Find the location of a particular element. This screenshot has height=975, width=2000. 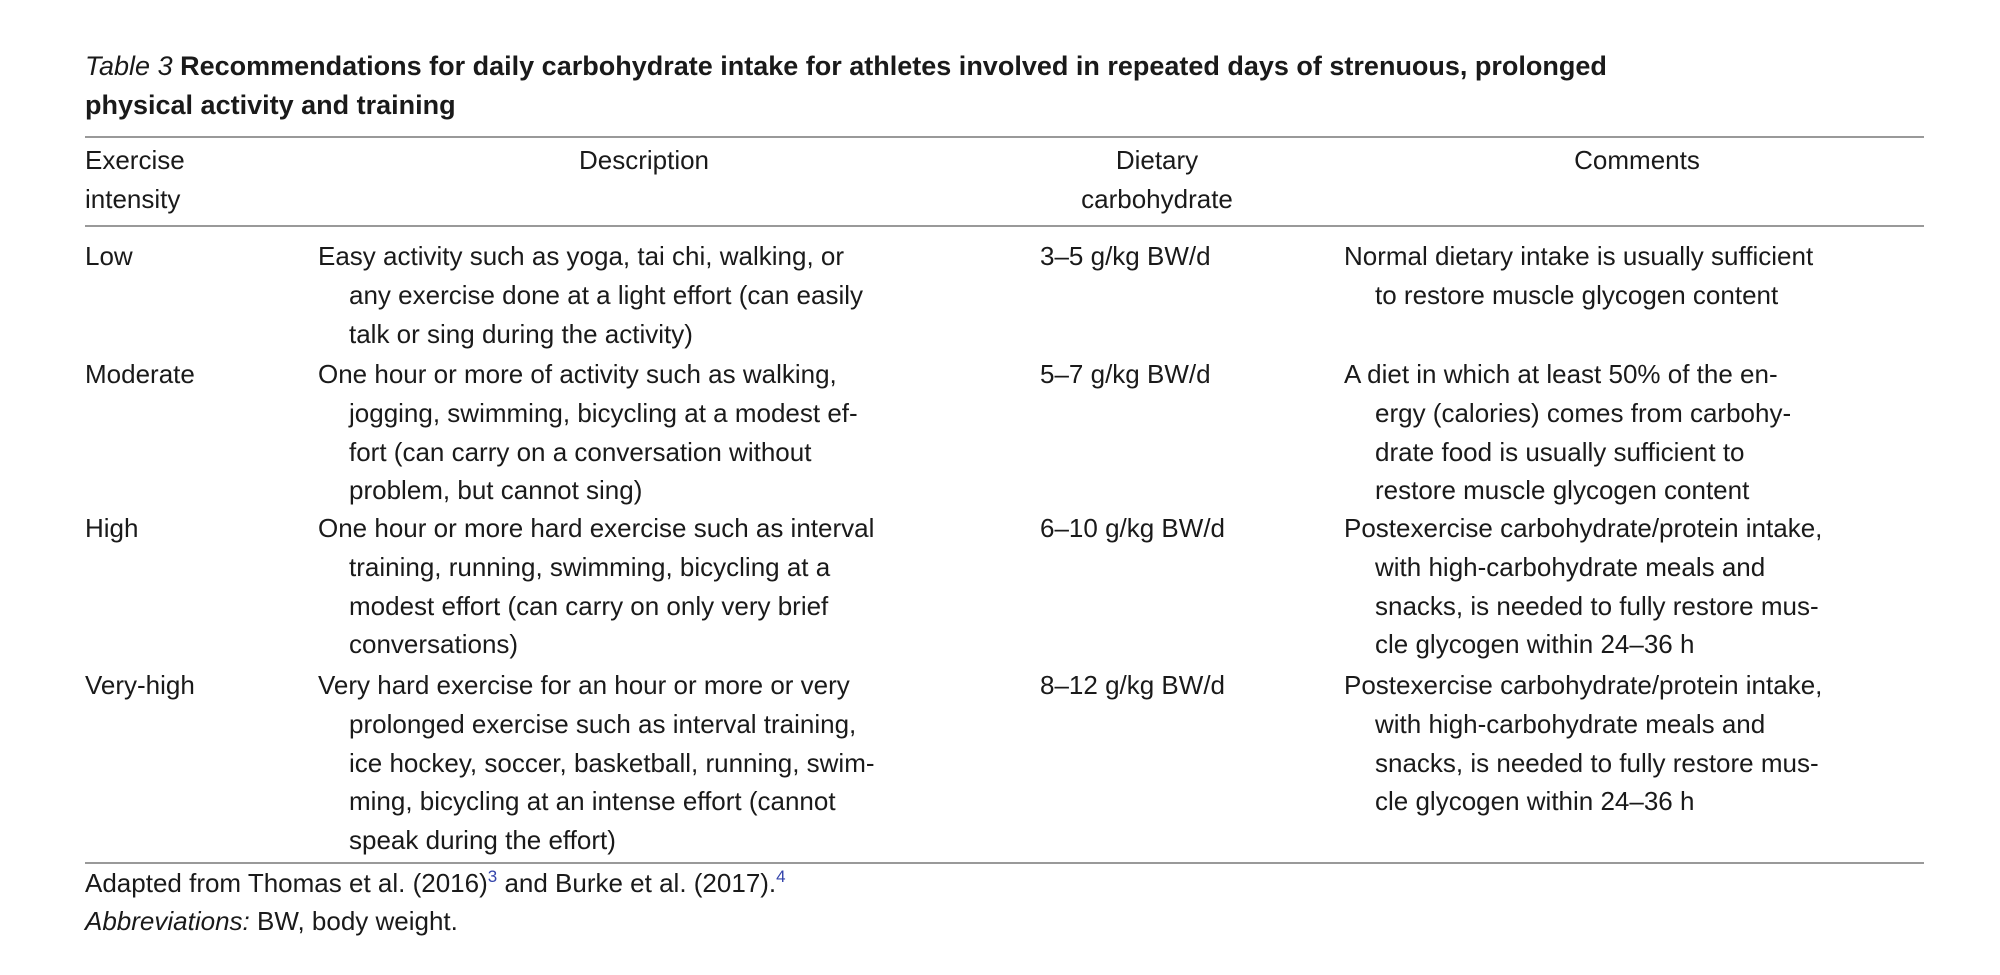

header-cell: Comments is located at coordinates (1637, 160).